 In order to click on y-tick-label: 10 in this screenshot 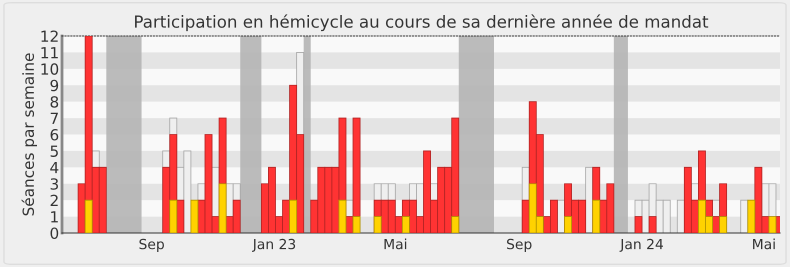, I will do `click(49, 69)`.